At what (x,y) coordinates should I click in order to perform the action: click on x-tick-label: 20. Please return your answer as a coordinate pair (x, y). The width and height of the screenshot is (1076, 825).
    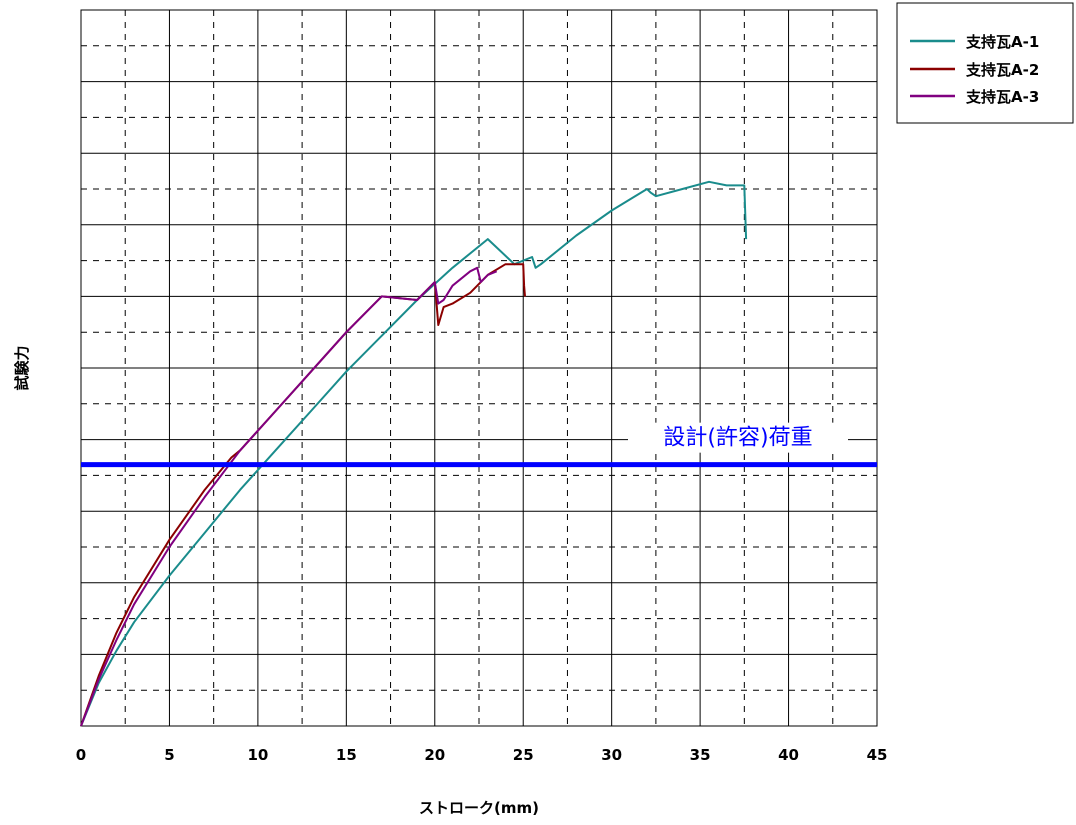
    Looking at the image, I should click on (434, 755).